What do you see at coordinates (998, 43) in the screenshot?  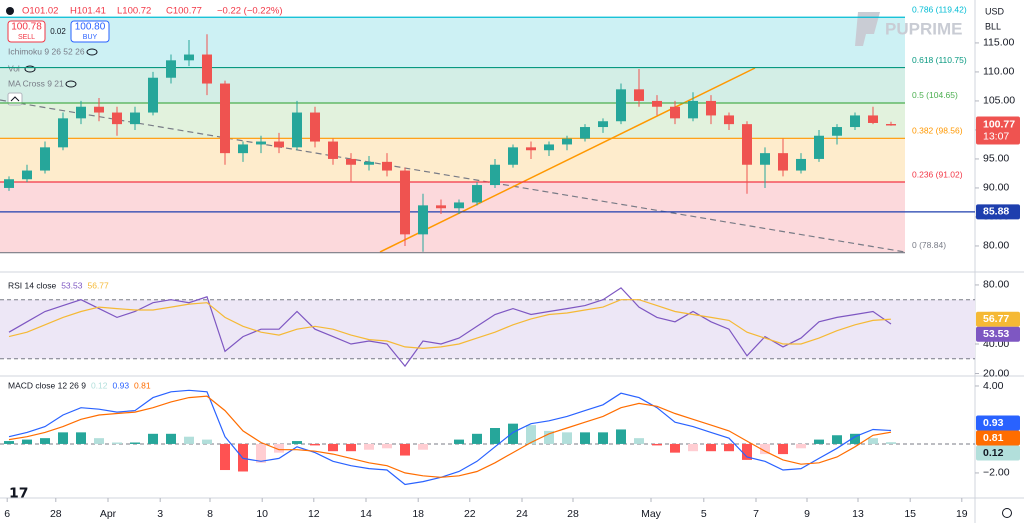 I see `y-tick-label: 115.00` at bounding box center [998, 43].